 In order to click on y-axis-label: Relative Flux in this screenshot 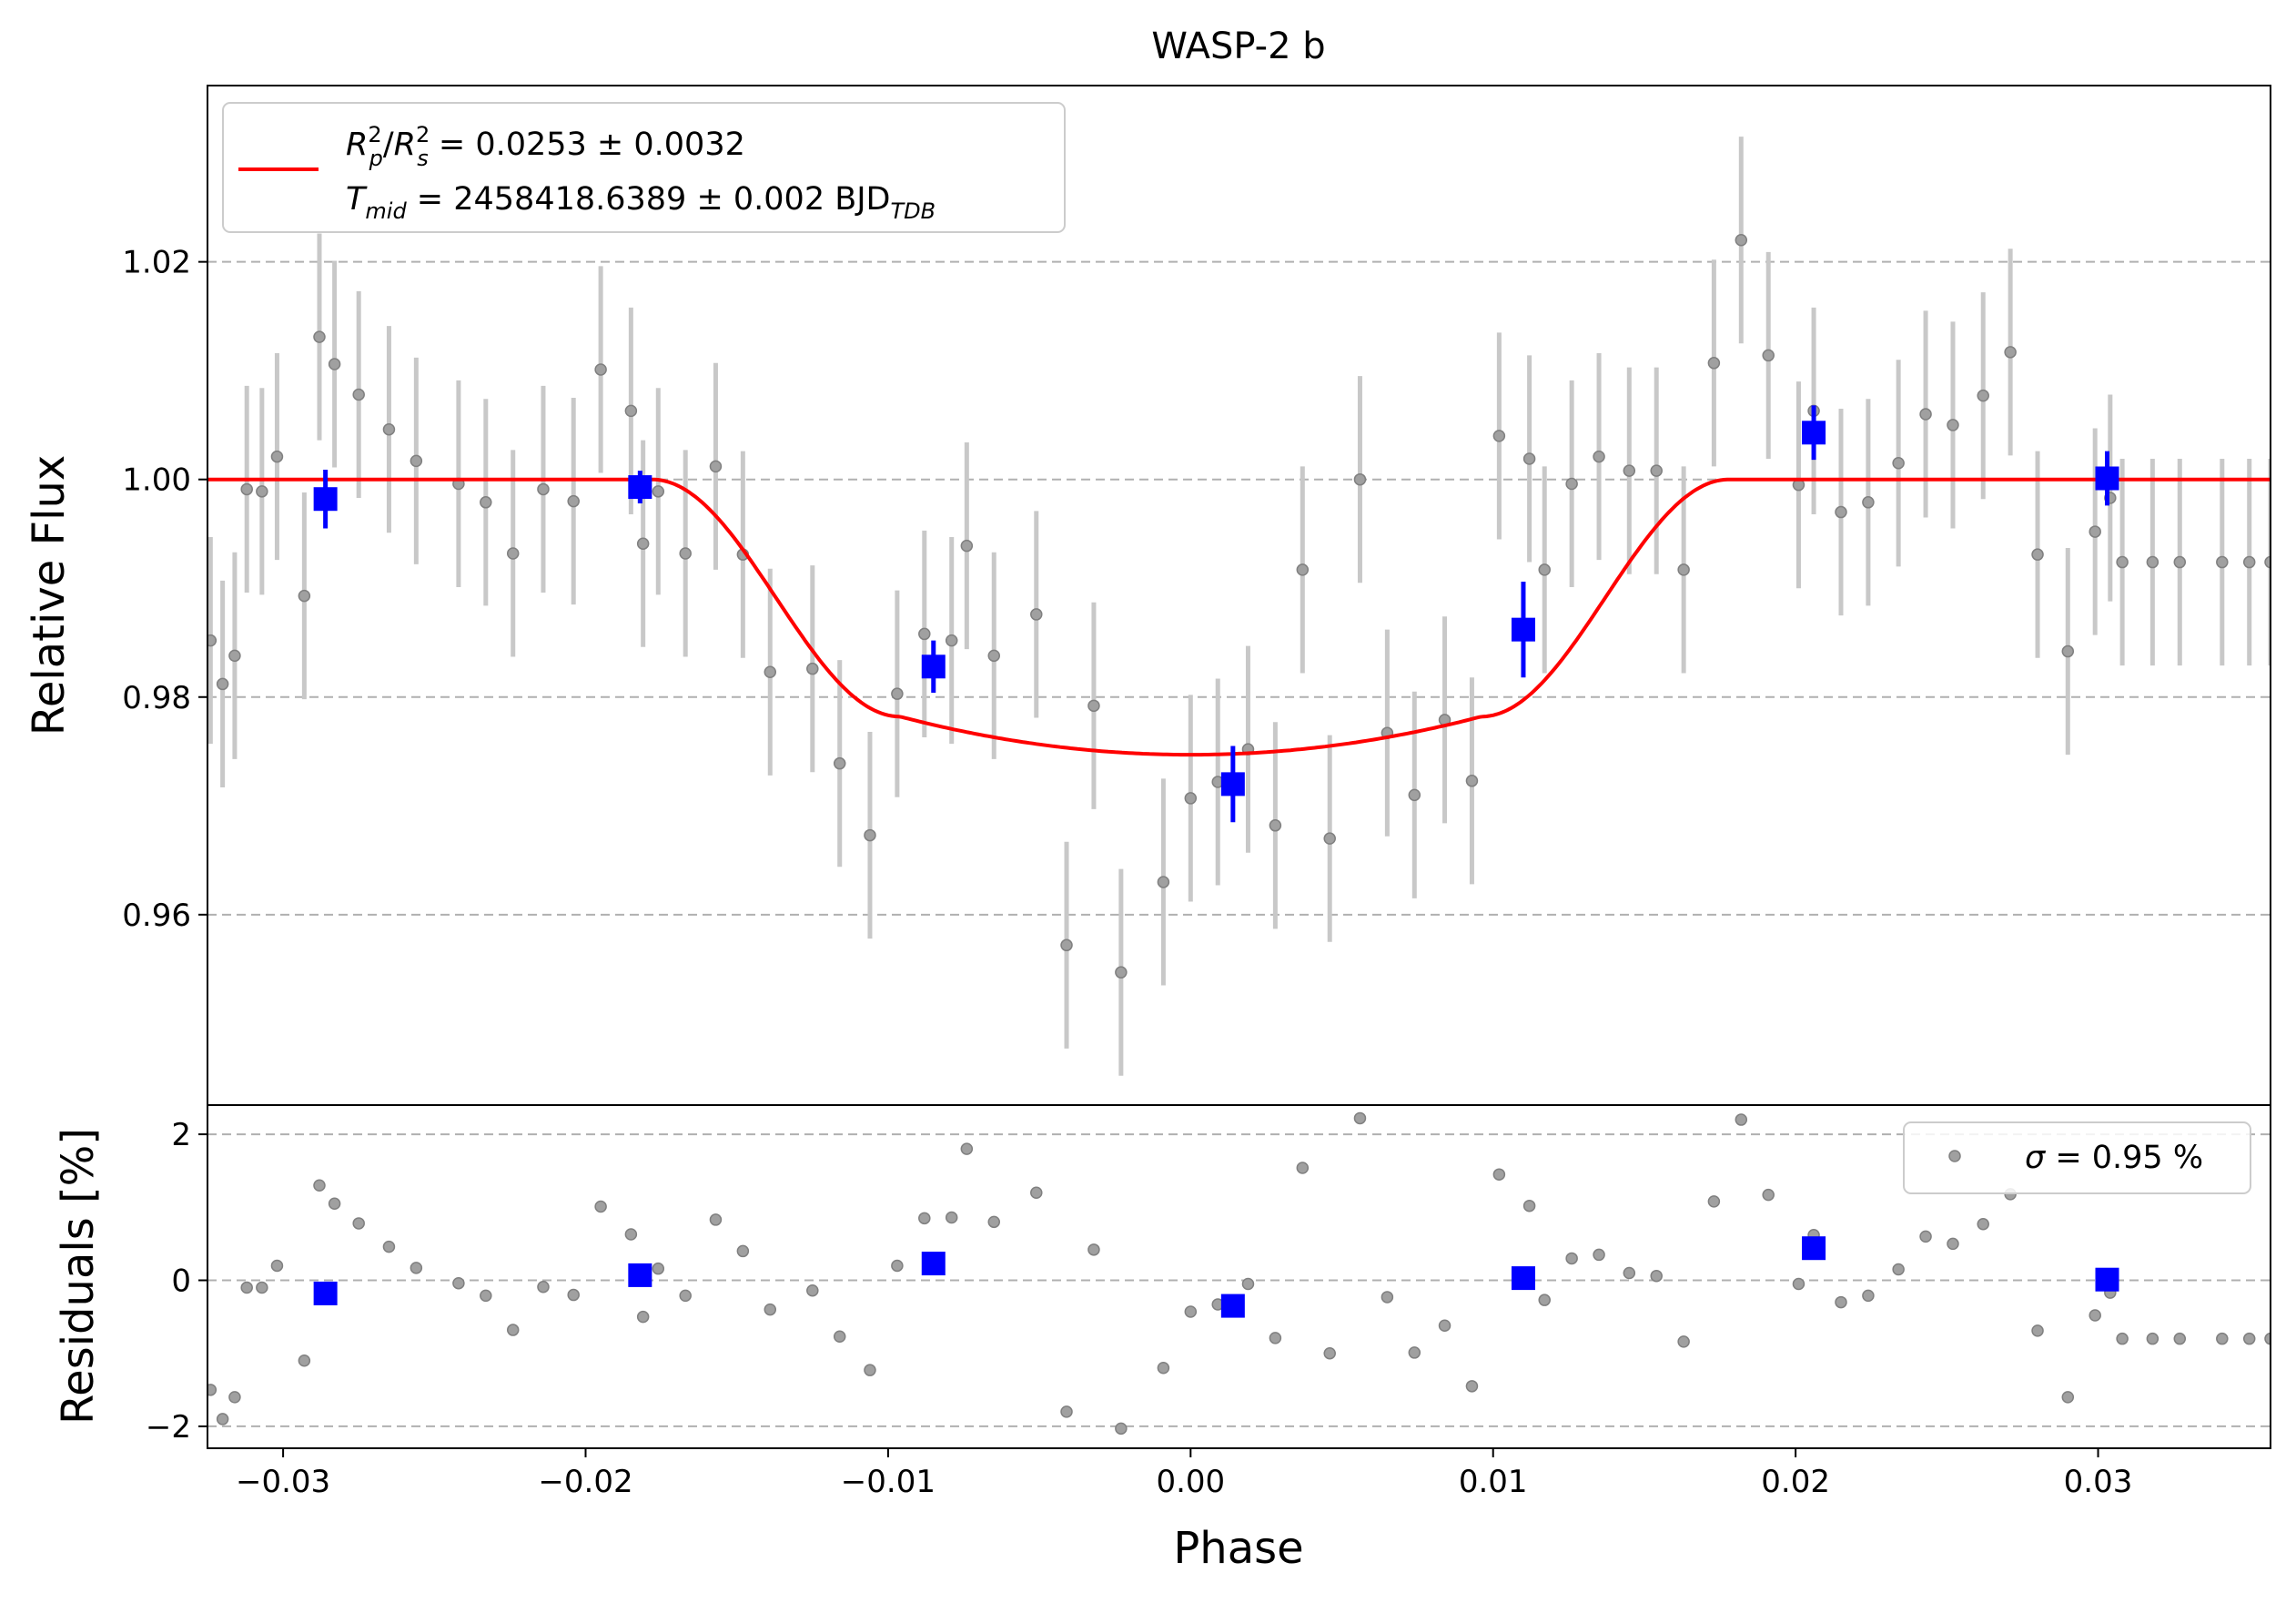, I will do `click(50, 595)`.